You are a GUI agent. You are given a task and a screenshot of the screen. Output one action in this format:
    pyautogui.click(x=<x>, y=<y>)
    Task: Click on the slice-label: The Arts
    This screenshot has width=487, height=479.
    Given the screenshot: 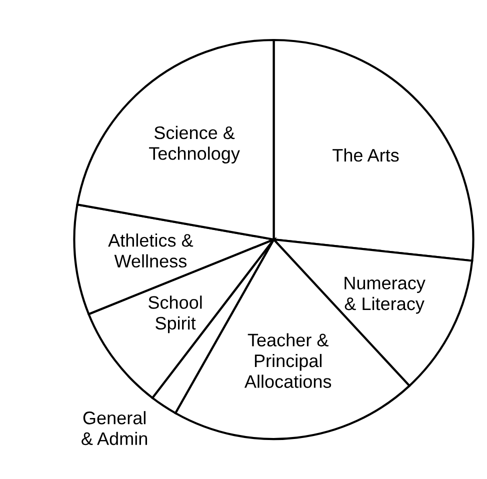 What is the action you would take?
    pyautogui.click(x=365, y=155)
    